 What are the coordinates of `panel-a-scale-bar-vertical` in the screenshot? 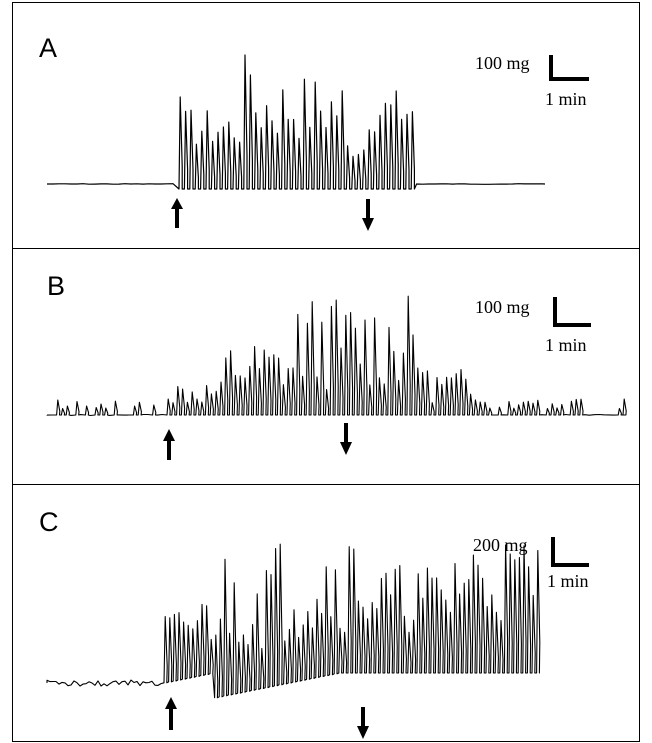 It's located at (551, 68).